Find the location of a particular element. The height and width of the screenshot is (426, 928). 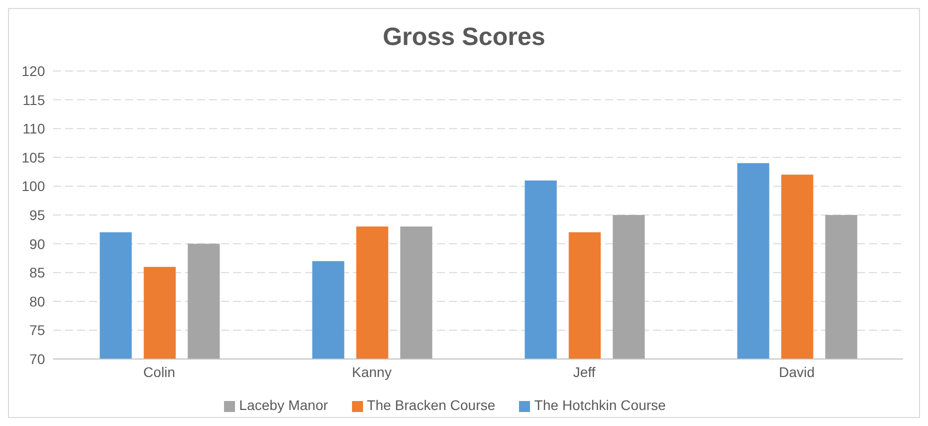

y-tick-label: 90 is located at coordinates (37, 244).